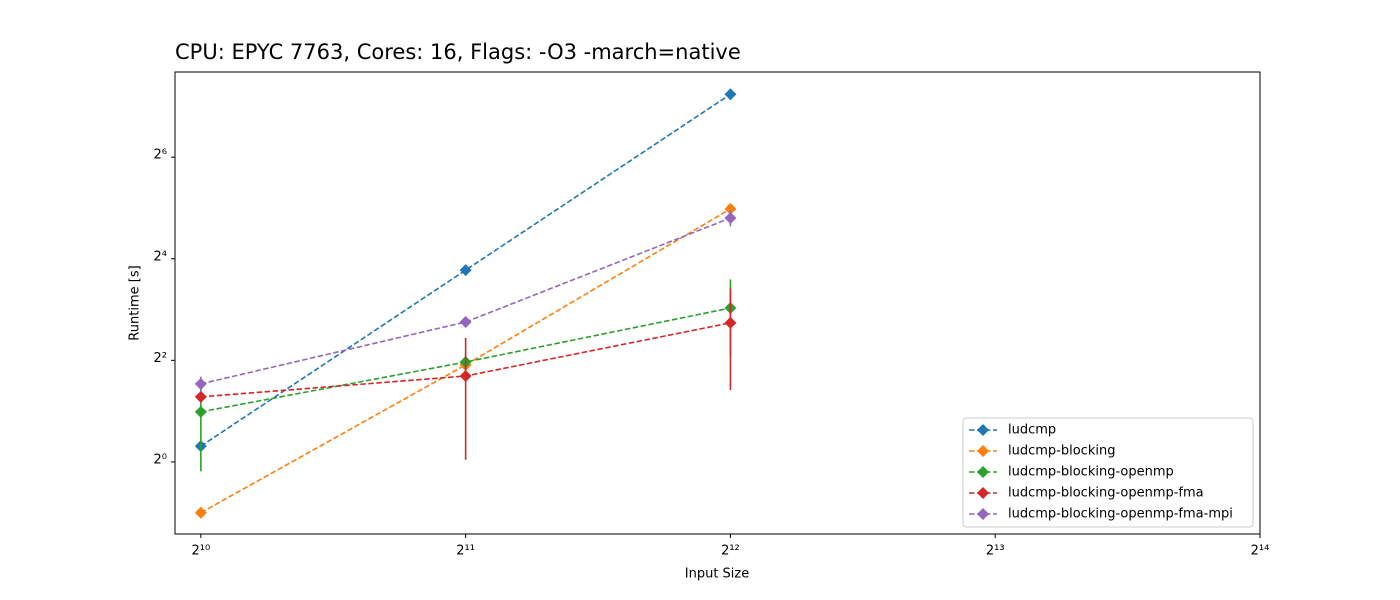 The width and height of the screenshot is (1400, 600). What do you see at coordinates (160, 256) in the screenshot?
I see `y-tick-label: 2⁴` at bounding box center [160, 256].